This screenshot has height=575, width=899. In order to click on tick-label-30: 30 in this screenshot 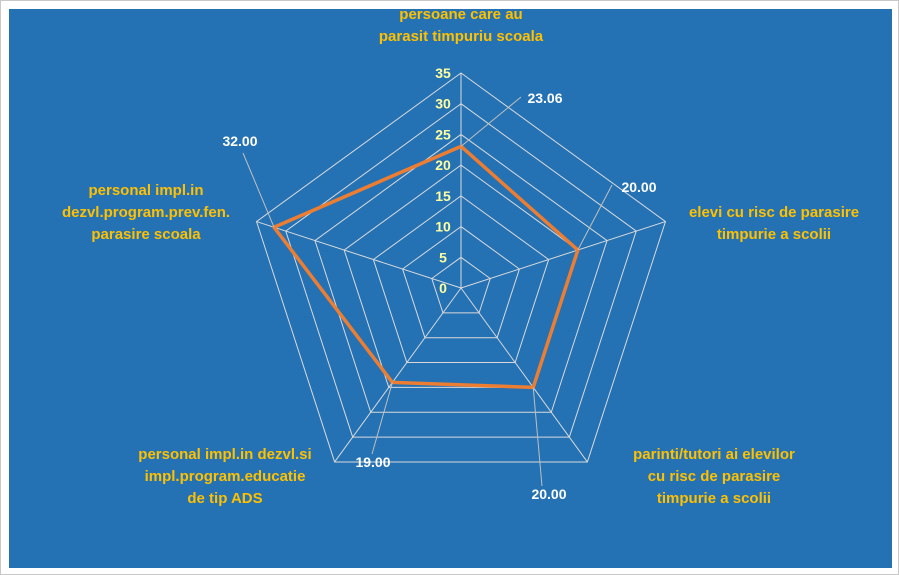, I will do `click(443, 104)`.